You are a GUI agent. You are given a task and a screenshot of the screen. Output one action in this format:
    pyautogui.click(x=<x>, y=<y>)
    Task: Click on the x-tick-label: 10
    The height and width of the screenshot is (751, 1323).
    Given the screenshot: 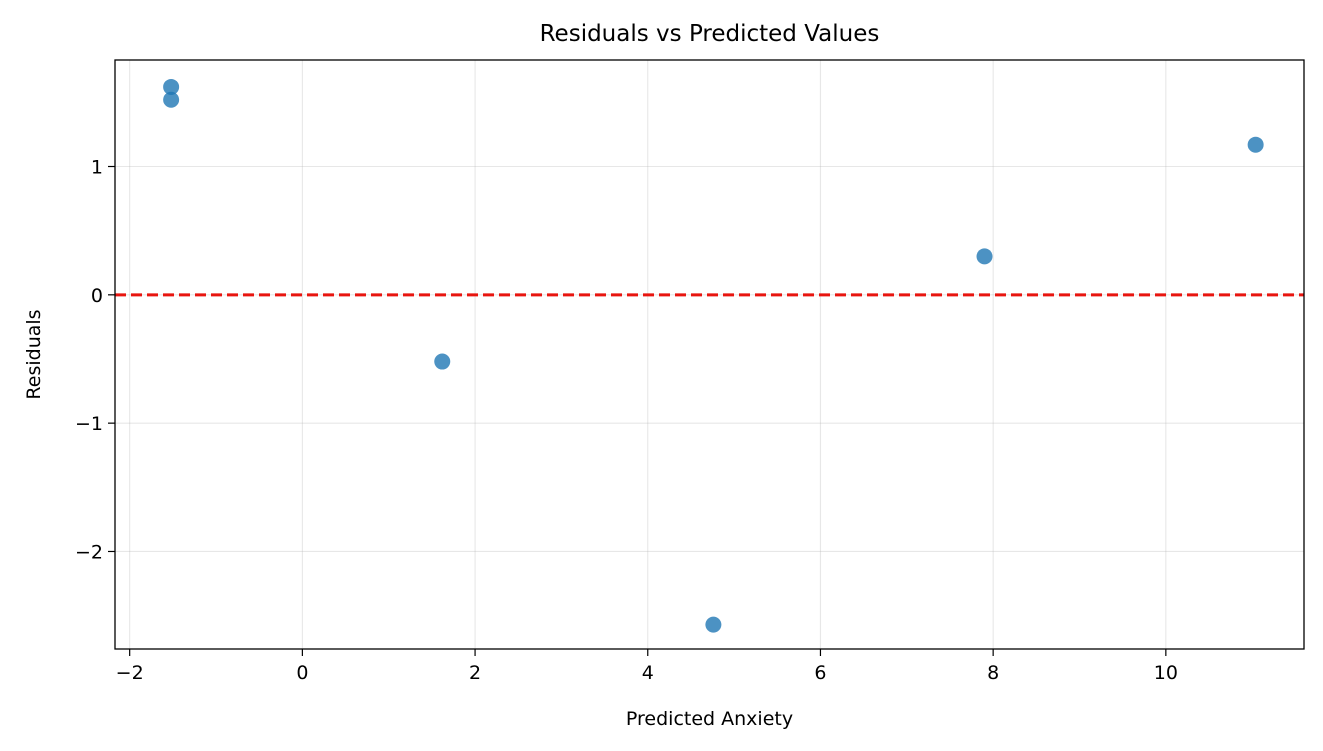 What is the action you would take?
    pyautogui.click(x=1166, y=673)
    